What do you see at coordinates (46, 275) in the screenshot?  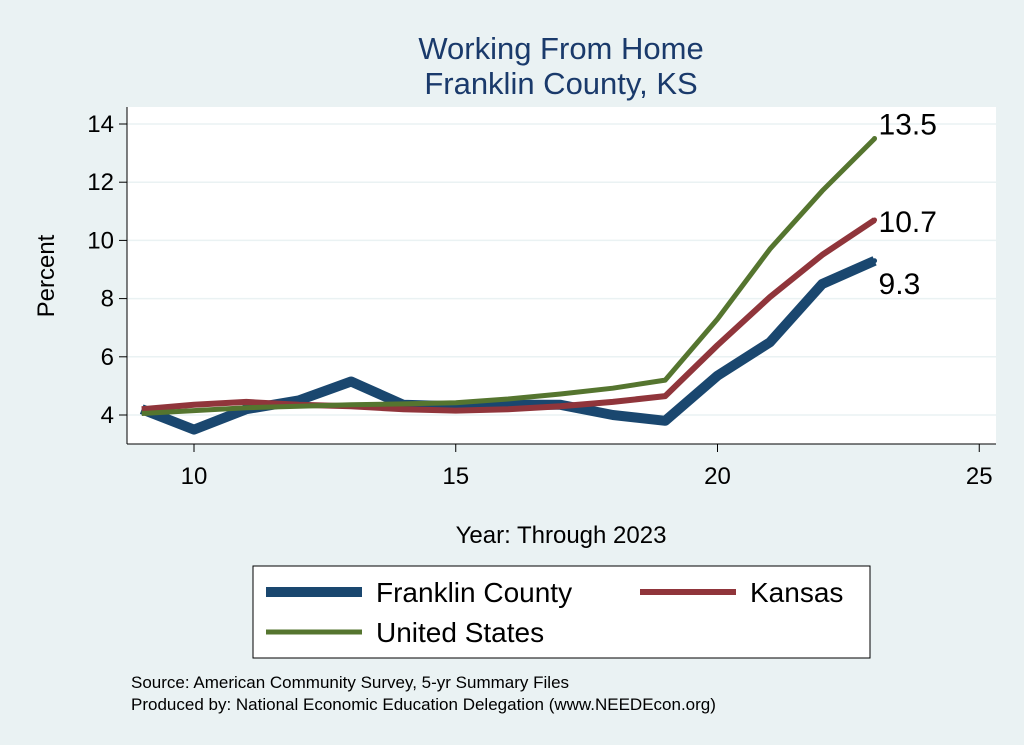 I see `y-axis-label: Percent` at bounding box center [46, 275].